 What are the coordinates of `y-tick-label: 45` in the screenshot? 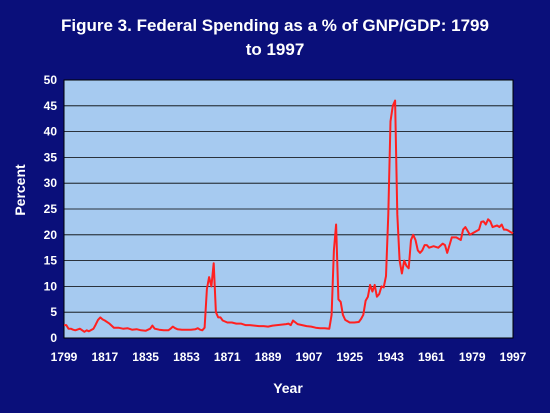 It's located at (51, 106).